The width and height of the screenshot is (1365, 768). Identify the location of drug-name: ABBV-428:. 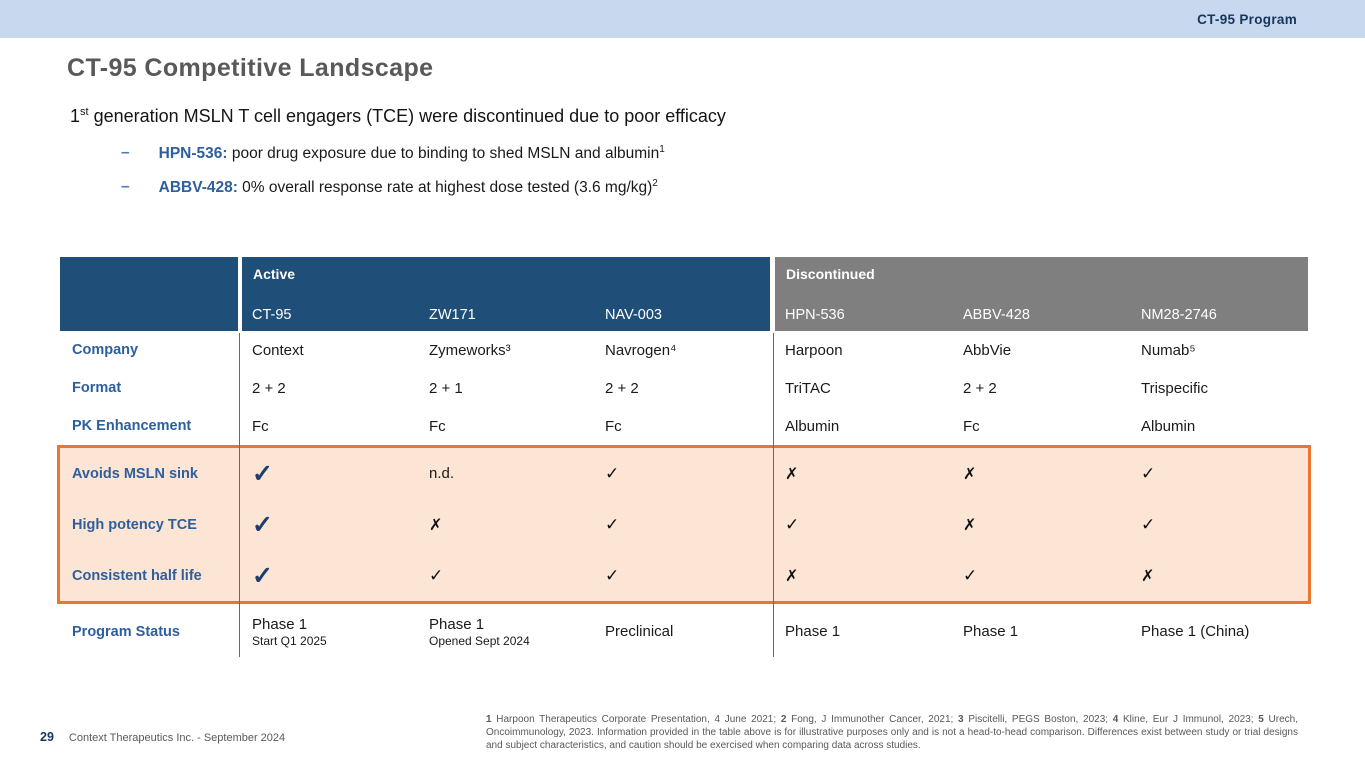
(198, 188).